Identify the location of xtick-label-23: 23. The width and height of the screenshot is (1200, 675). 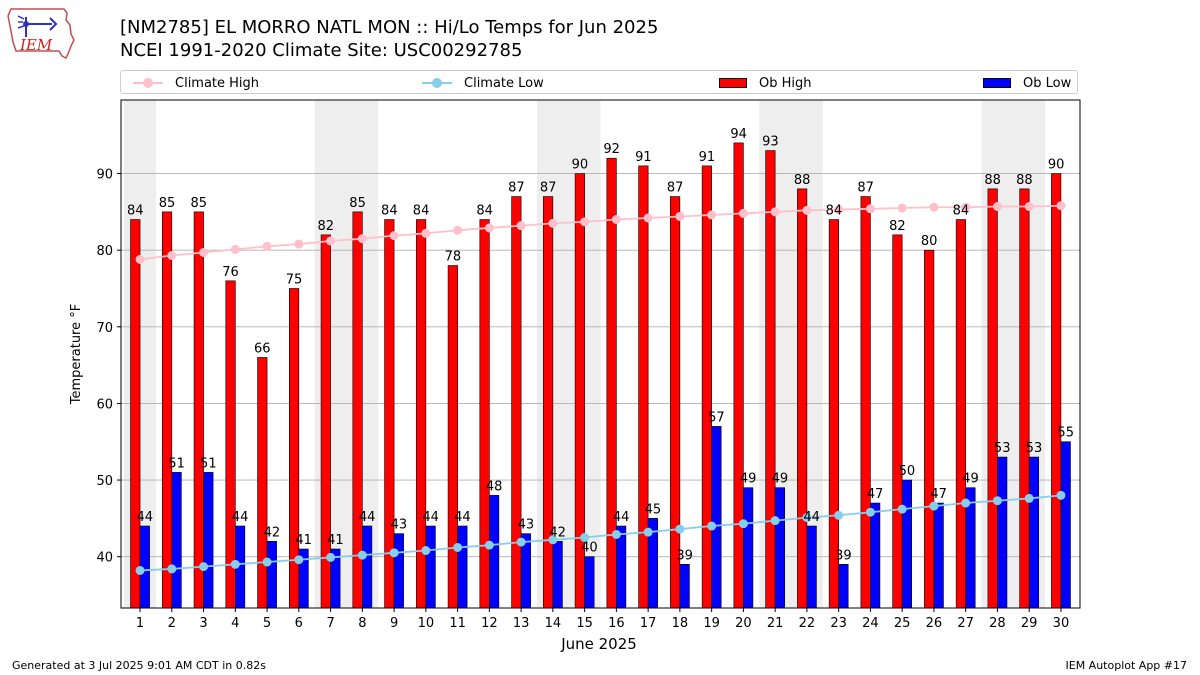
(838, 623).